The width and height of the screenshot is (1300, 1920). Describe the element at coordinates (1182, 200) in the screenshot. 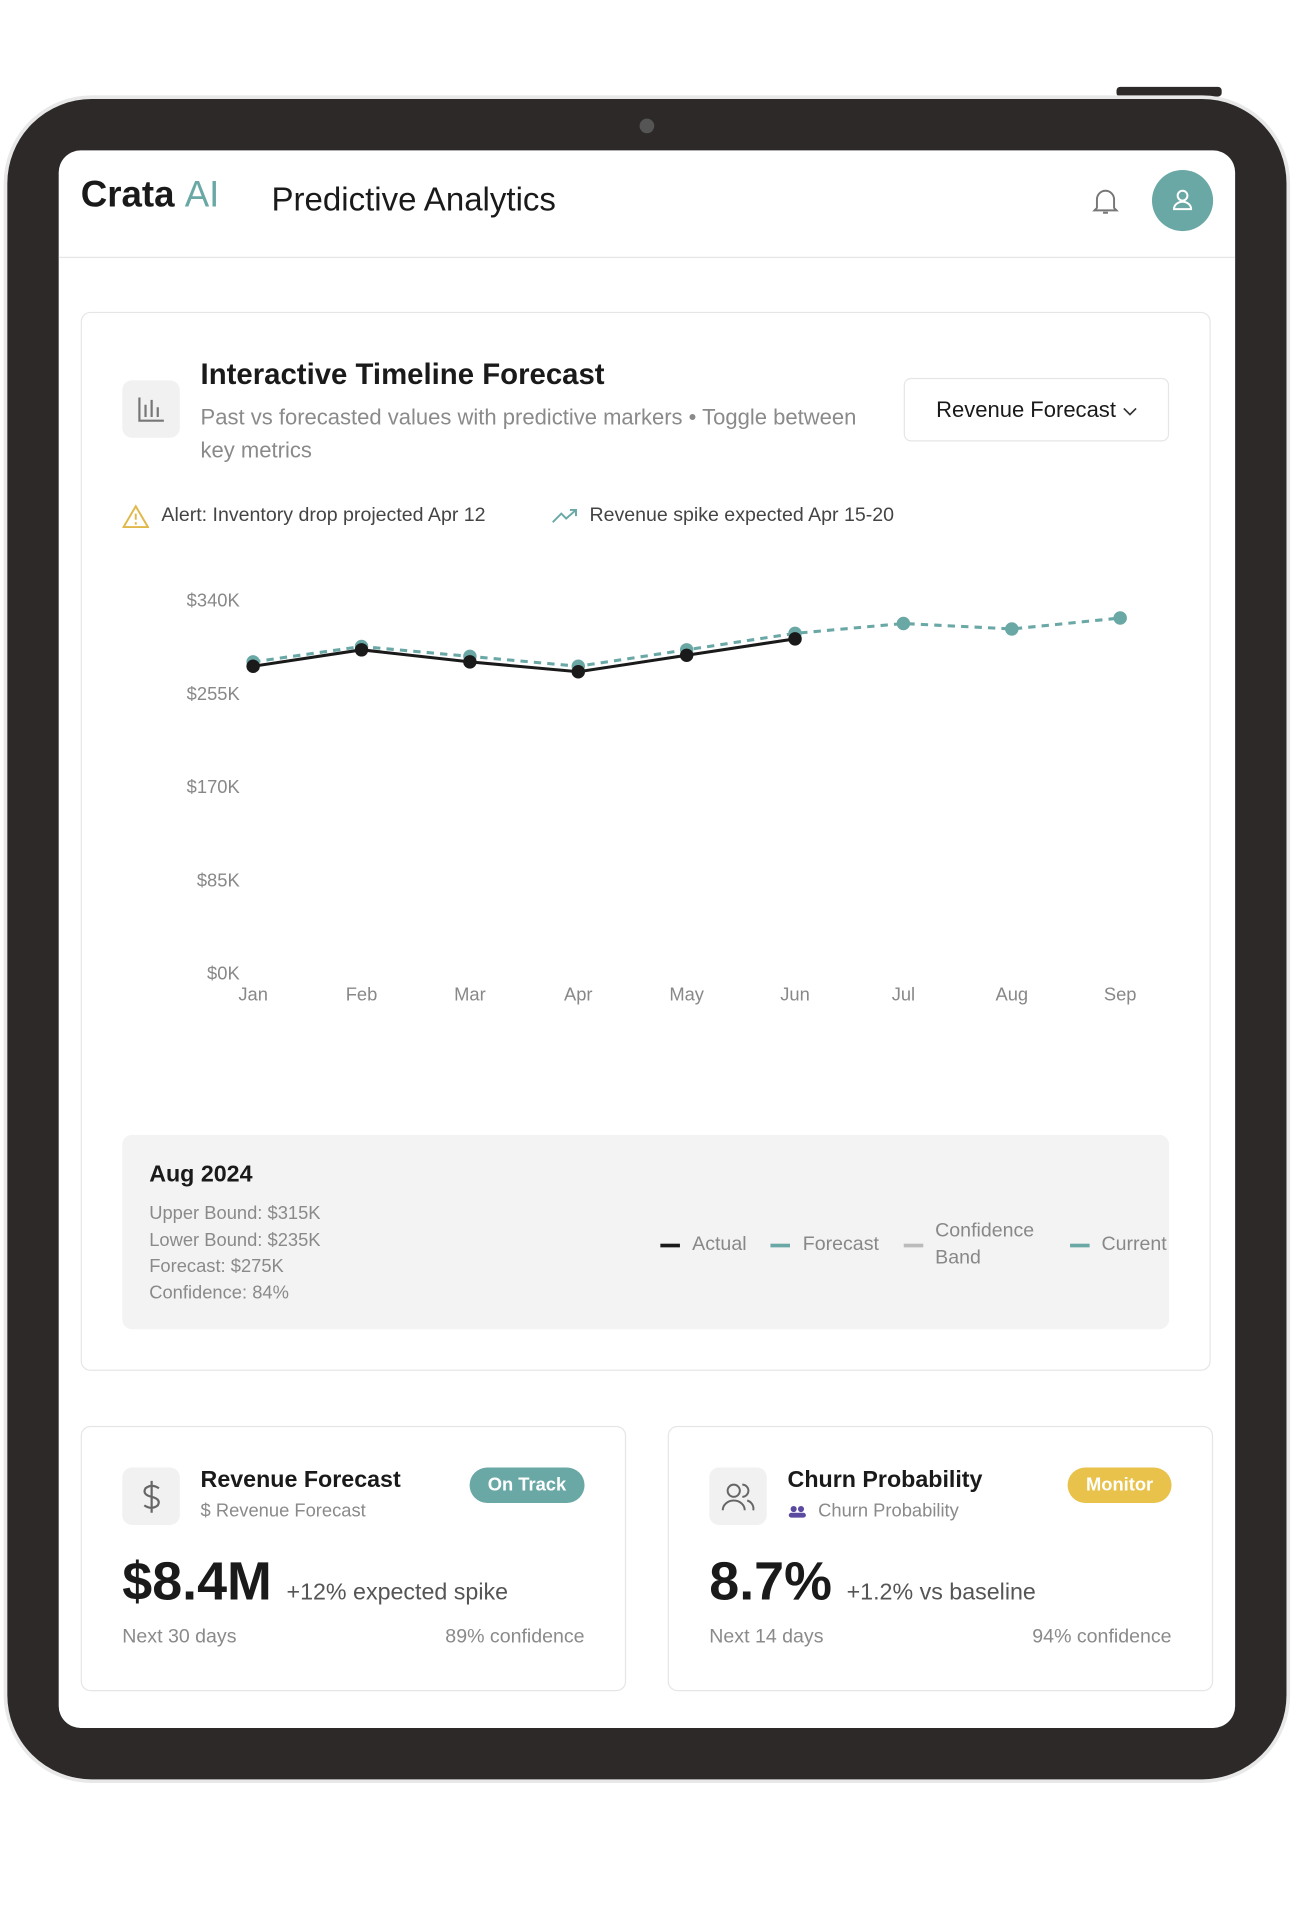

I see `avatar` at that location.